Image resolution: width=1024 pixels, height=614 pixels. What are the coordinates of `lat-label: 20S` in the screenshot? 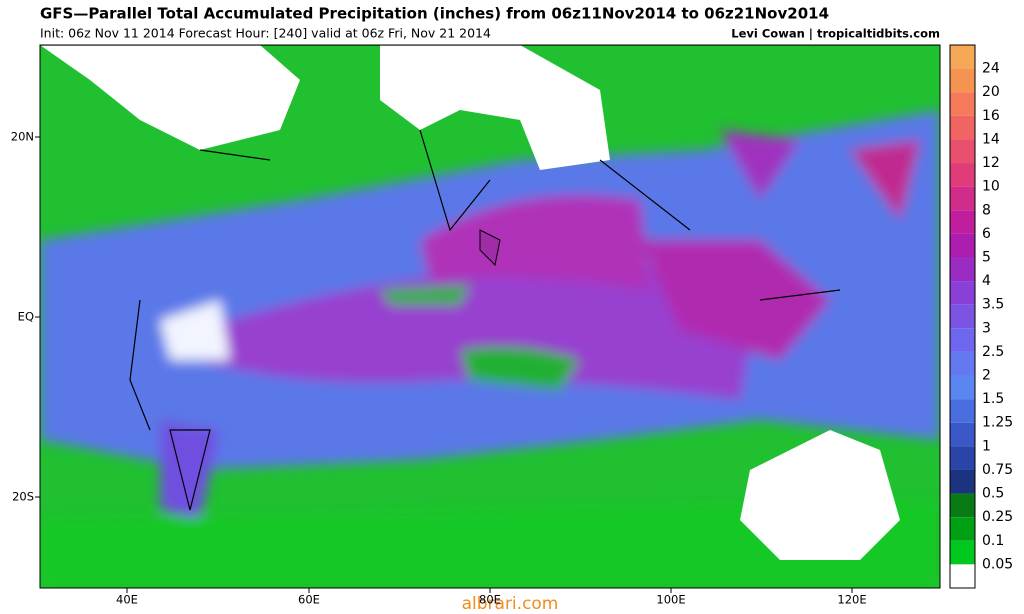 It's located at (23, 497).